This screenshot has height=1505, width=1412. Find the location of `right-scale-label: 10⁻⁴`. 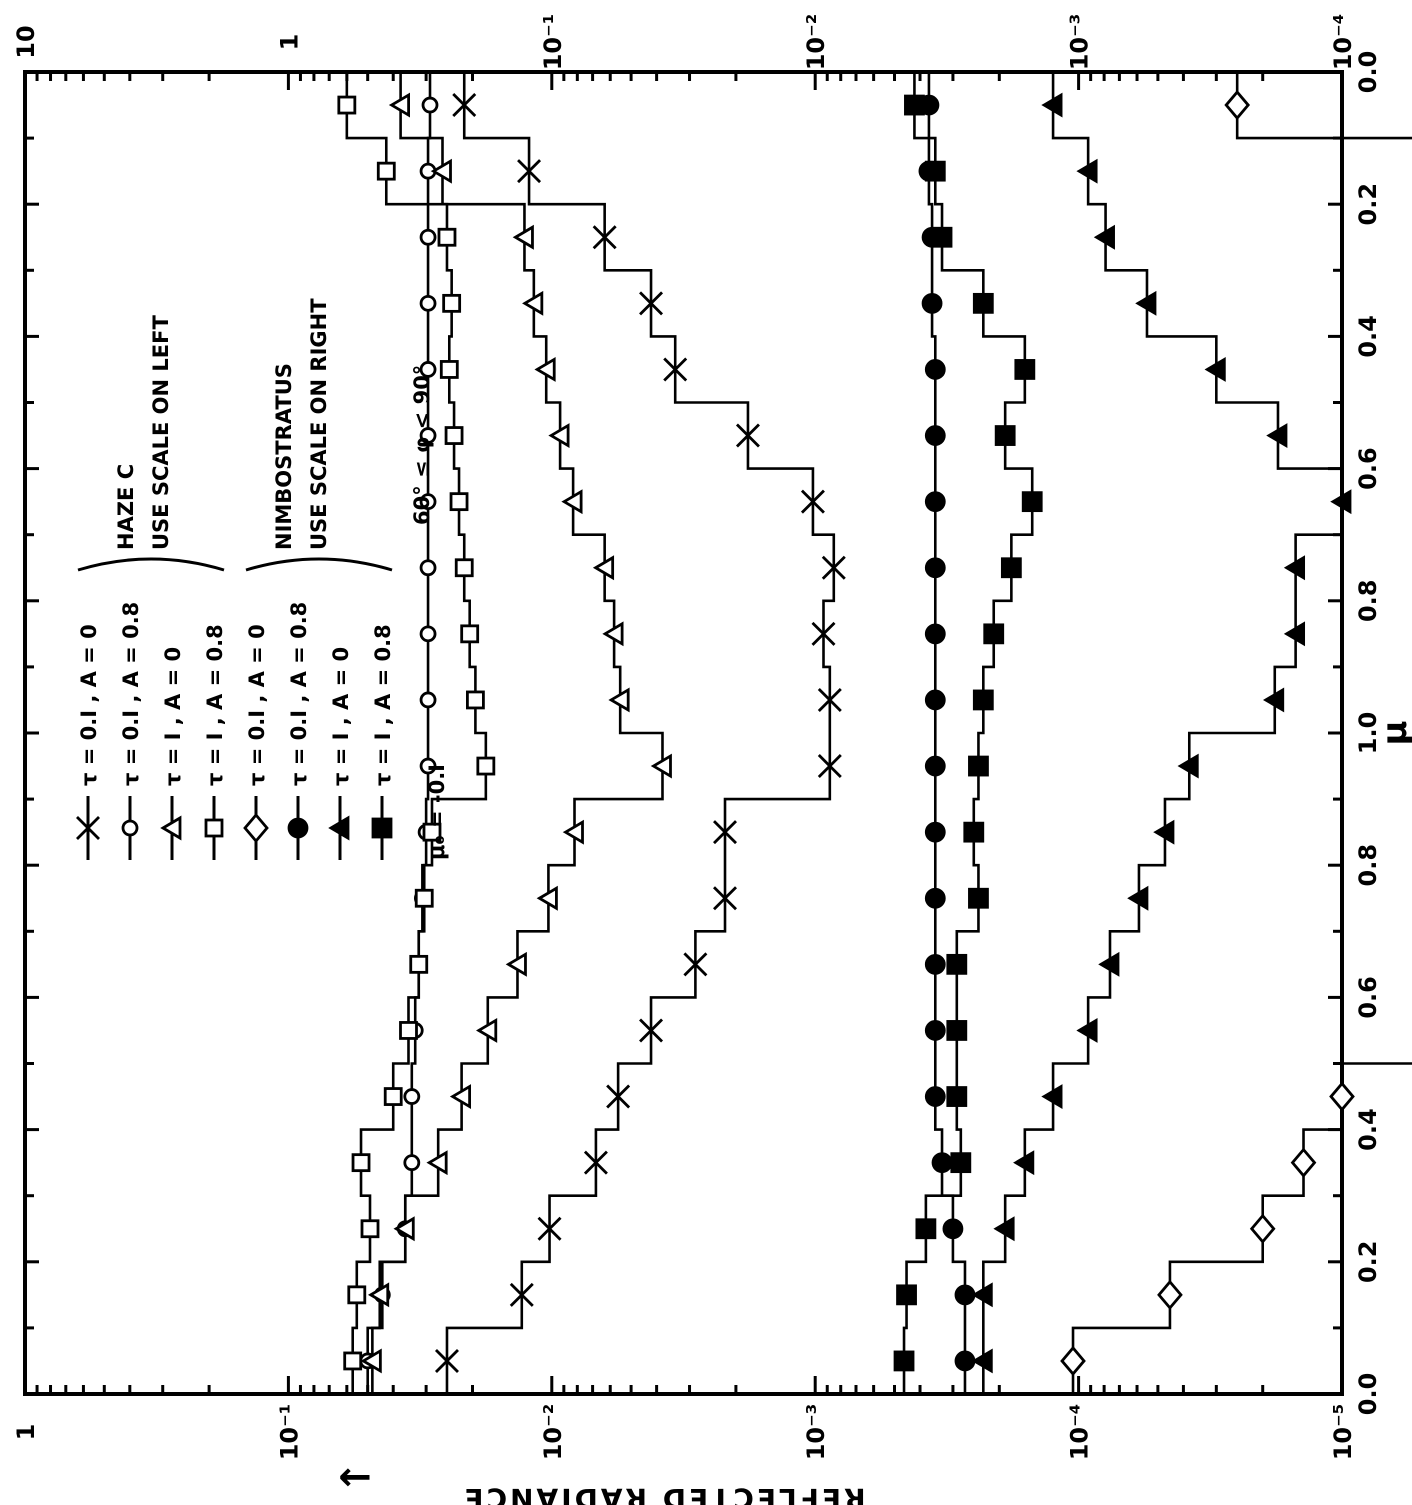

right-scale-label: 10⁻⁴ is located at coordinates (1343, 42).